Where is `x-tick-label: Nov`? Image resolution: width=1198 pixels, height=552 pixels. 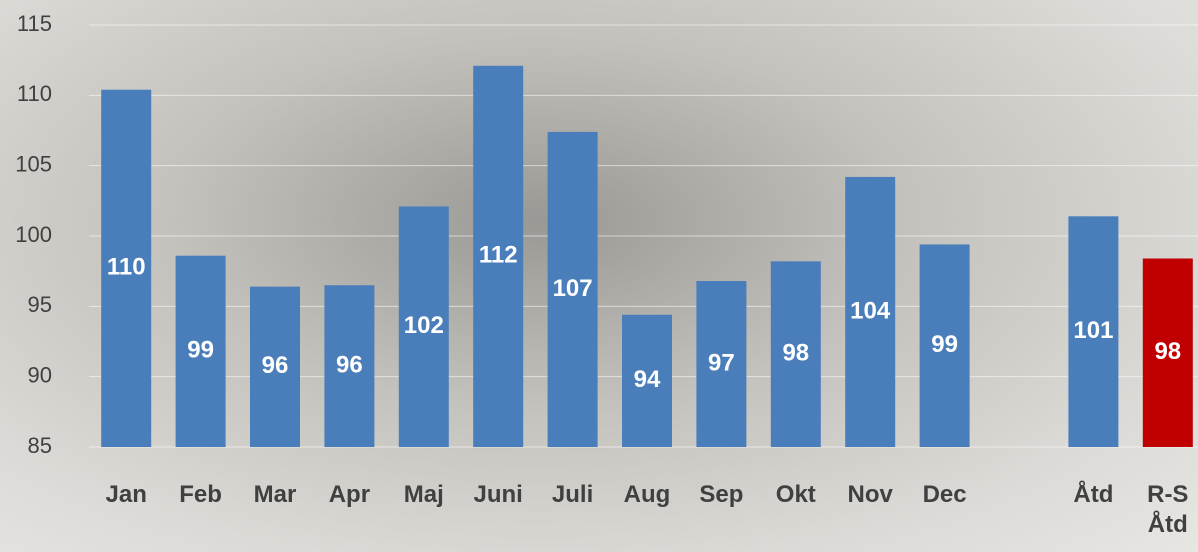 x-tick-label: Nov is located at coordinates (870, 494).